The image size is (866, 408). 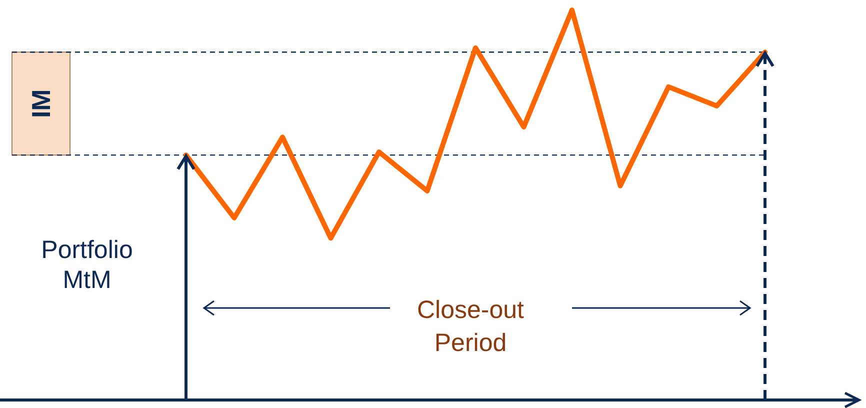 What do you see at coordinates (470, 326) in the screenshot?
I see `annotation: Close-out Period` at bounding box center [470, 326].